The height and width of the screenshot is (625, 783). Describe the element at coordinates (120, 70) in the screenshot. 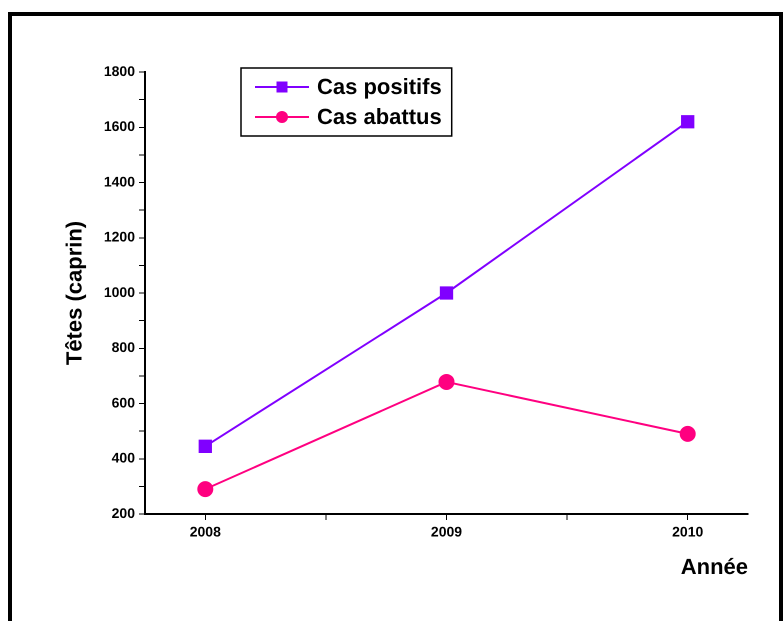

I see `y-tick-label: 1800` at that location.